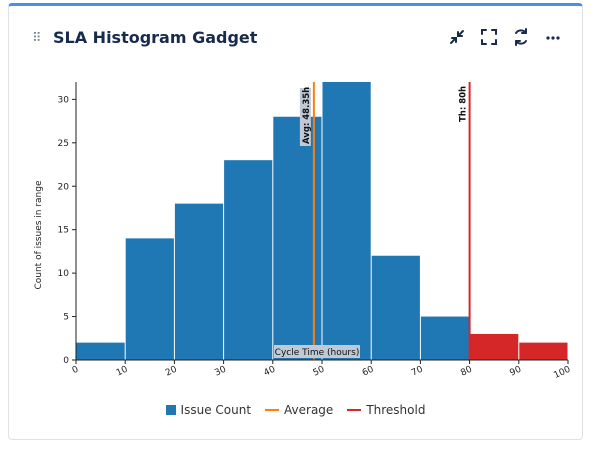 Image resolution: width=591 pixels, height=452 pixels. What do you see at coordinates (515, 372) in the screenshot?
I see `x-tick-label: 90` at bounding box center [515, 372].